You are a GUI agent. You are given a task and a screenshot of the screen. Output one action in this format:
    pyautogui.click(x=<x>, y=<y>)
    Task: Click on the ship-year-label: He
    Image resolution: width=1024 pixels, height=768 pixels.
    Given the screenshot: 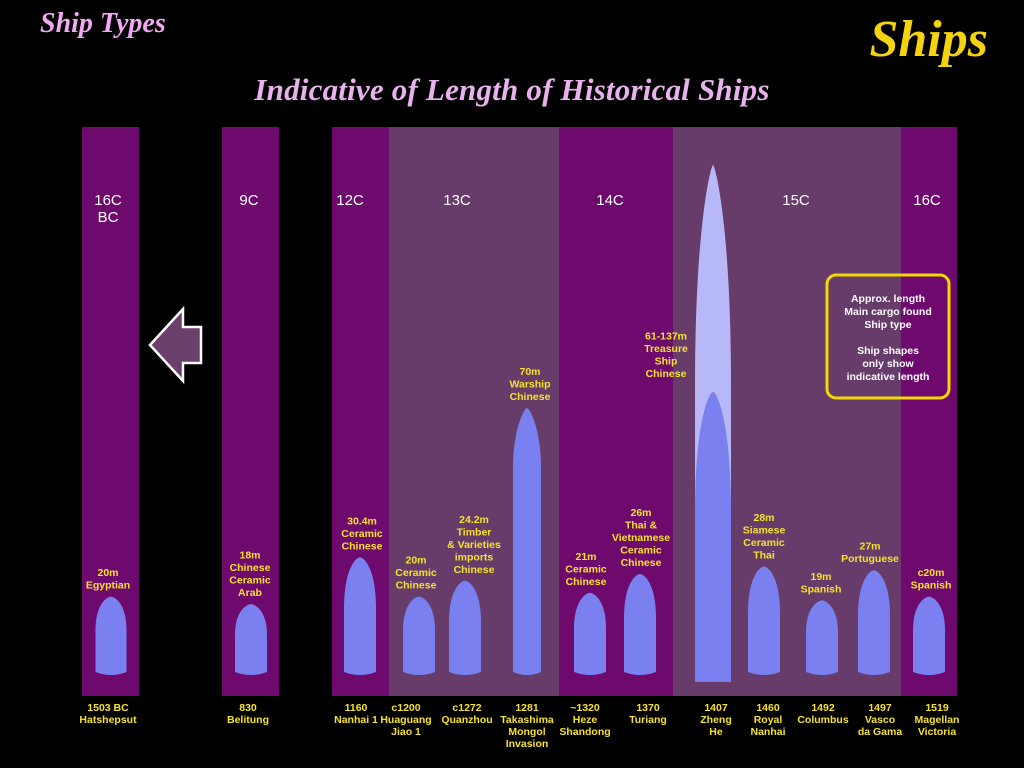 What is the action you would take?
    pyautogui.click(x=716, y=732)
    